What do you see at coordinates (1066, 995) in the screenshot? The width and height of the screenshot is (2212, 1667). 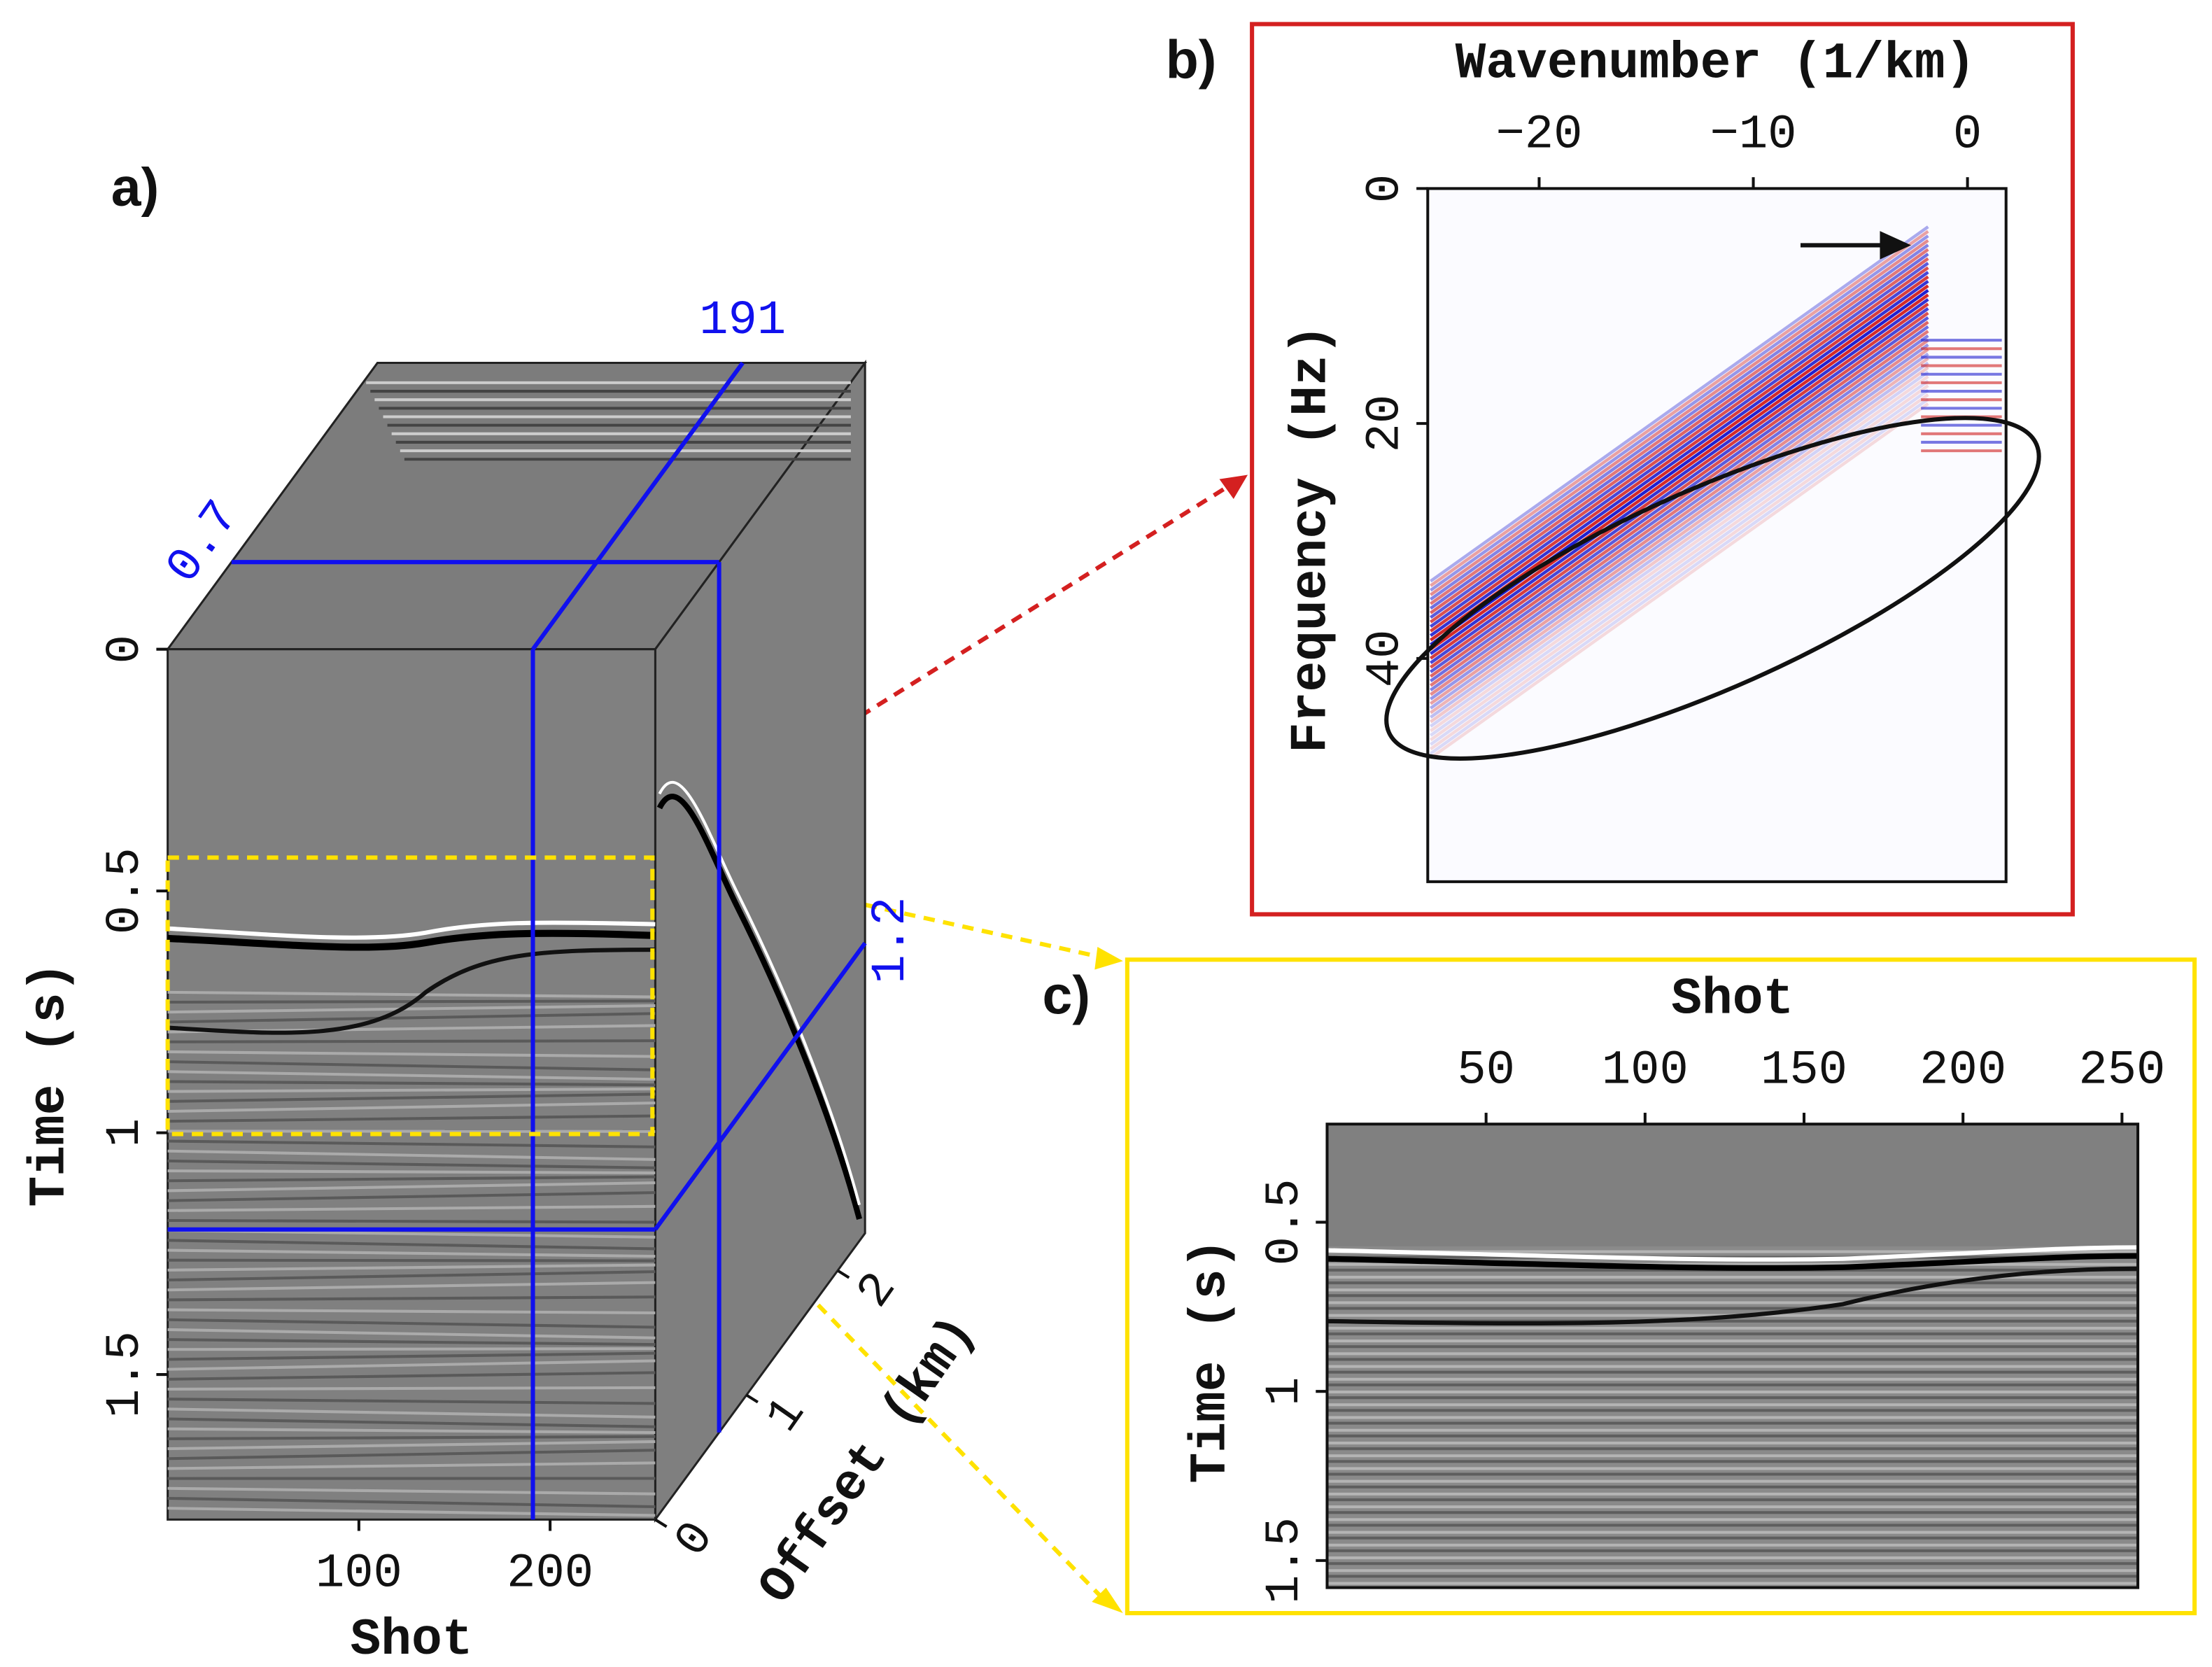 I see `panel-label: c)` at bounding box center [1066, 995].